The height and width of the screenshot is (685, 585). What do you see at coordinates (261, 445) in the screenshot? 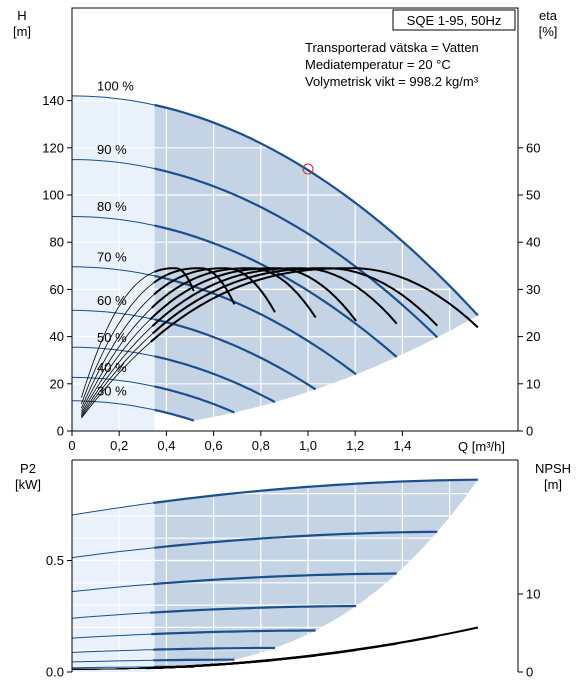
I see `x-tick-label: 0,8` at bounding box center [261, 445].